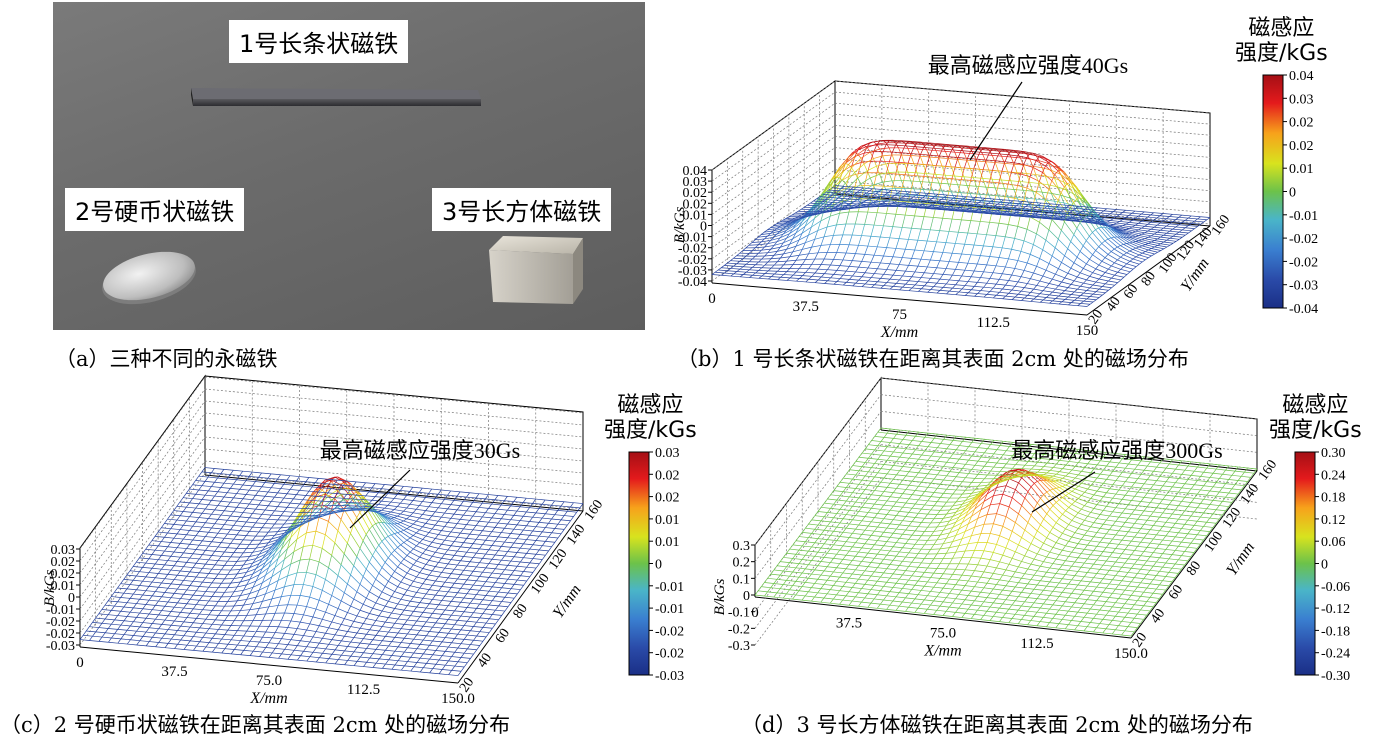  Describe the element at coordinates (1303, 239) in the screenshot. I see `colorbar-tick-b-7: -0.02` at that location.